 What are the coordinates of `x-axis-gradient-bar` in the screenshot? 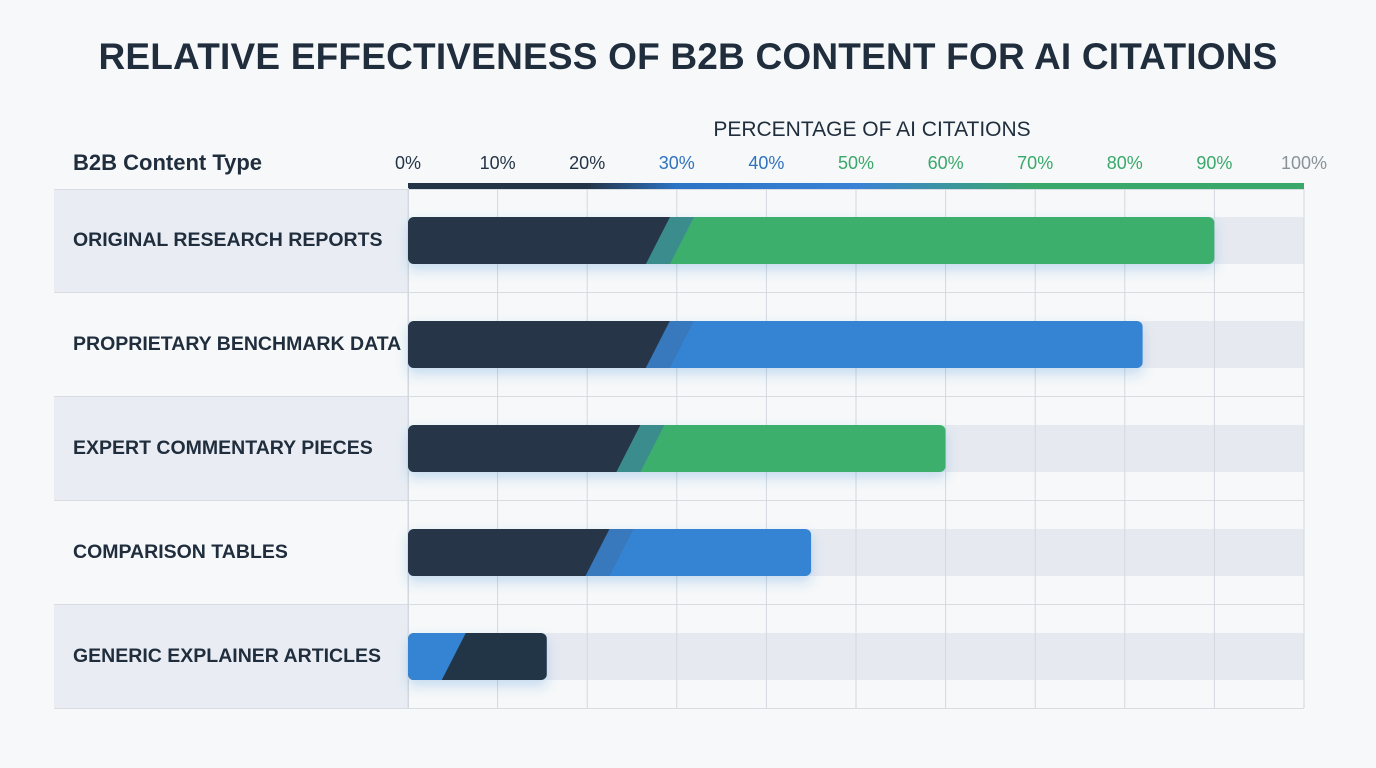 It's located at (856, 186).